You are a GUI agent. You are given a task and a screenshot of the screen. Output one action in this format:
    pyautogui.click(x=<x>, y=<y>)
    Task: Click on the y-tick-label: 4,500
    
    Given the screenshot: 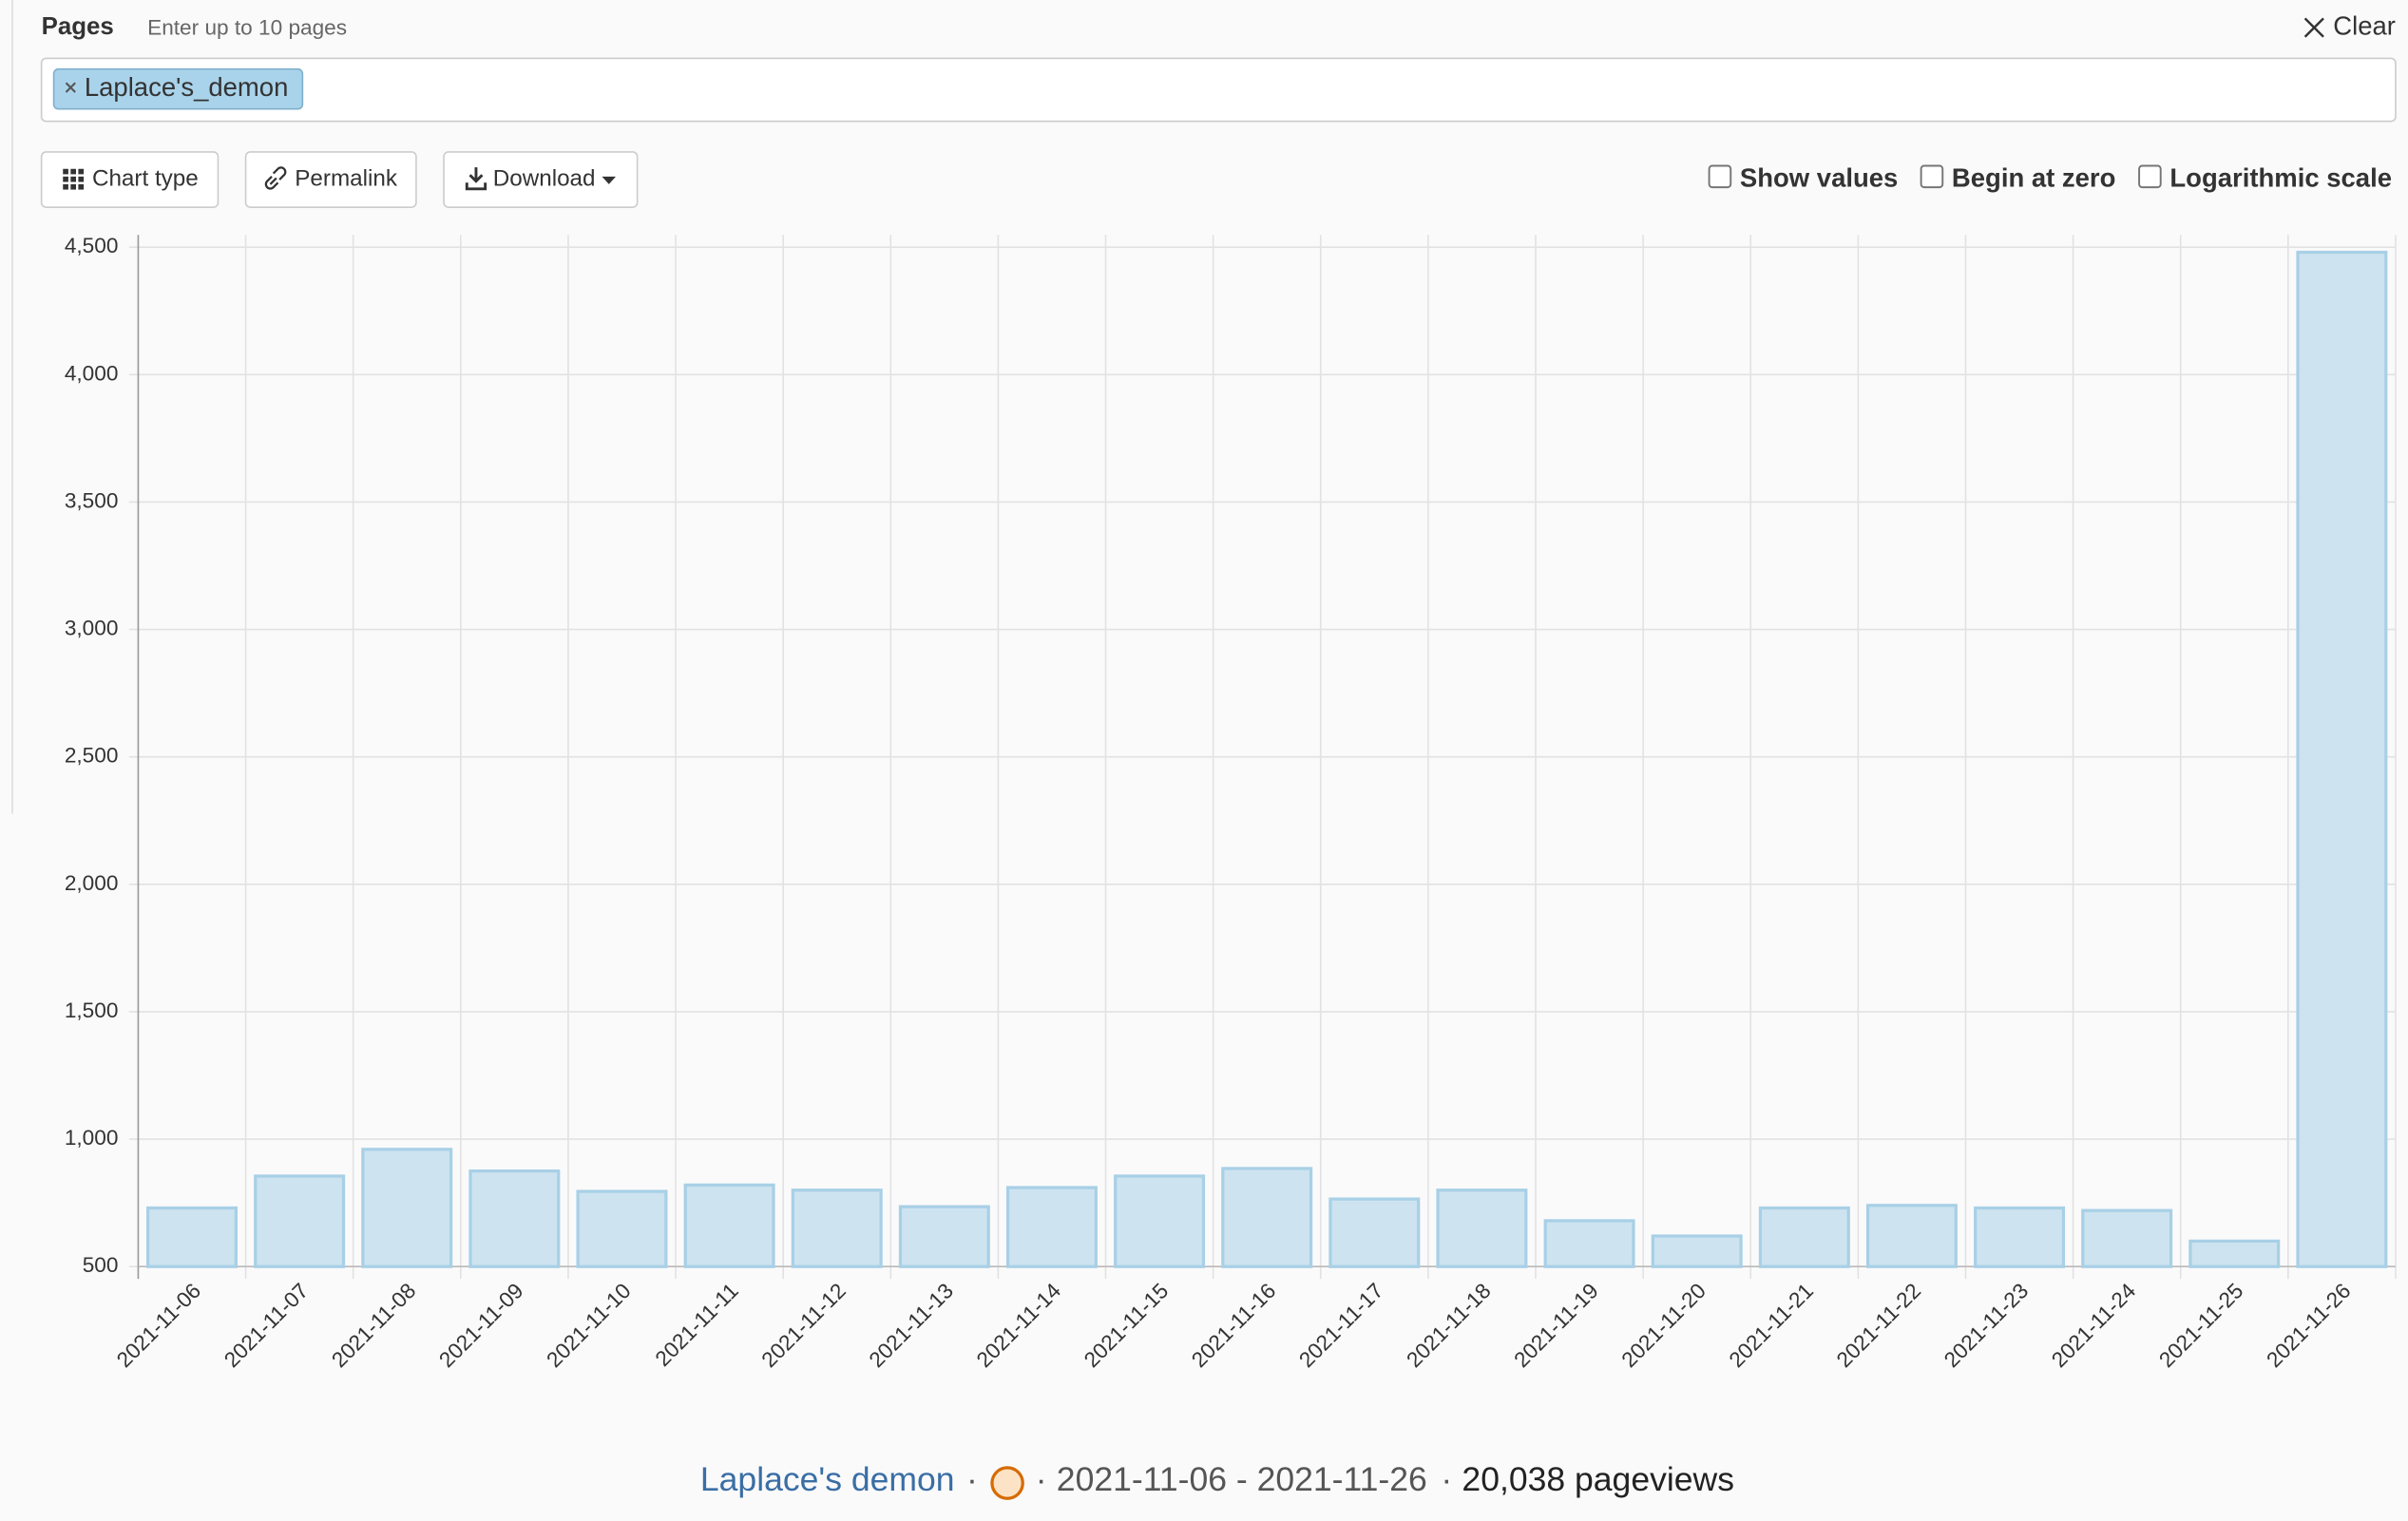 What is the action you would take?
    pyautogui.click(x=92, y=245)
    